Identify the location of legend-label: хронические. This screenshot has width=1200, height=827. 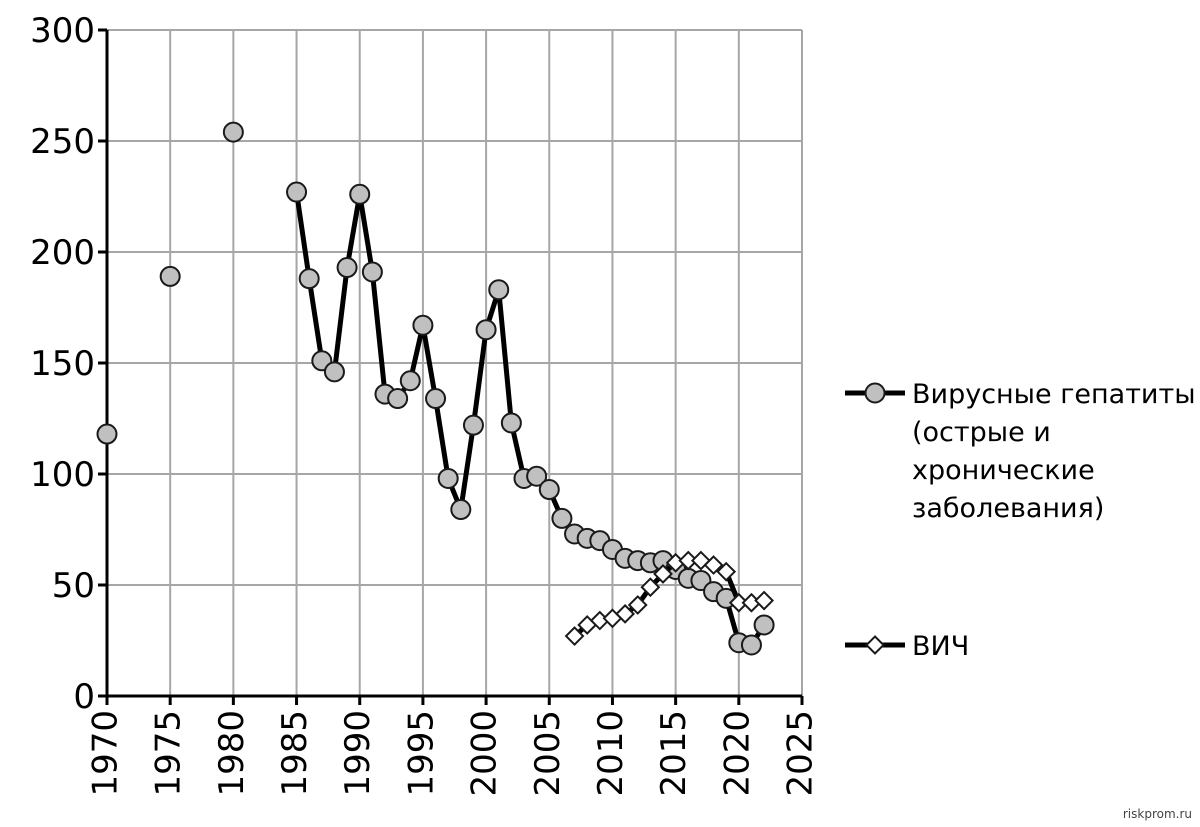
(1003, 470).